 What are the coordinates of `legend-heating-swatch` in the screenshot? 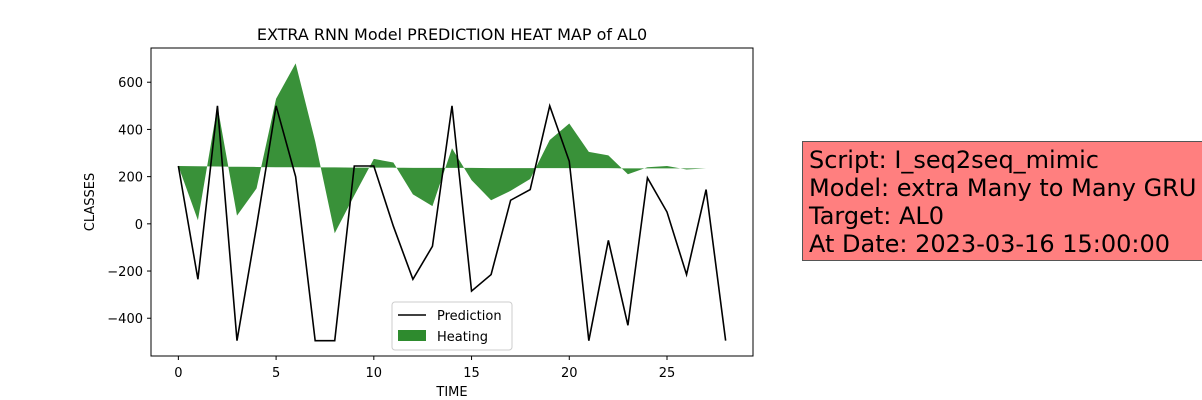 It's located at (412, 335).